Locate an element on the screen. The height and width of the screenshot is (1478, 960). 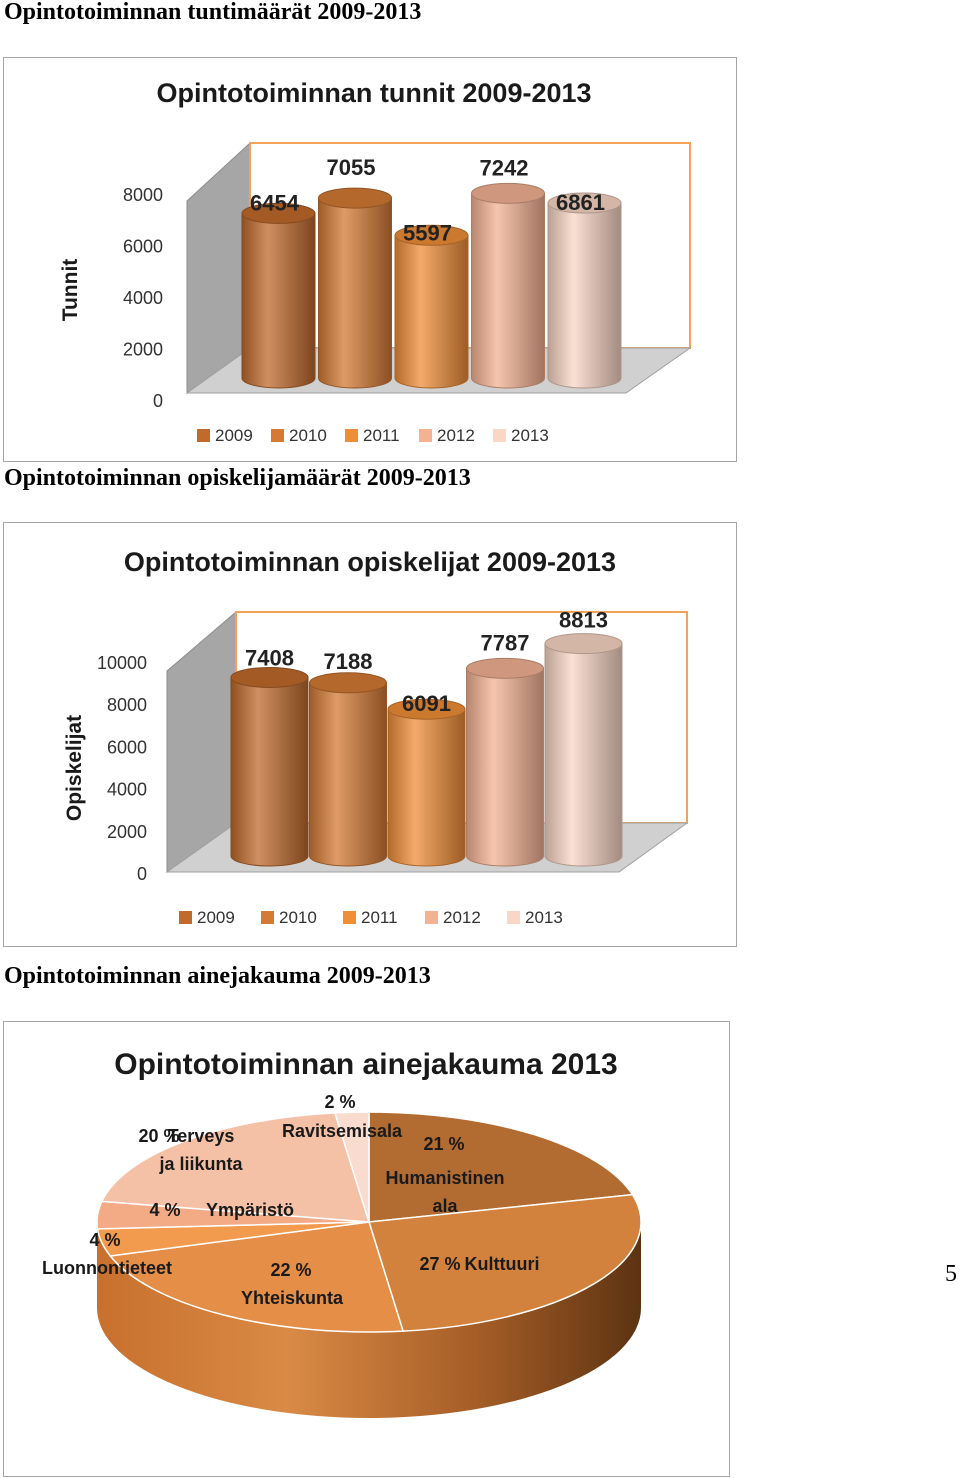
pie-pct-label-terveys-ja-liikunta: 20 % is located at coordinates (158, 1136).